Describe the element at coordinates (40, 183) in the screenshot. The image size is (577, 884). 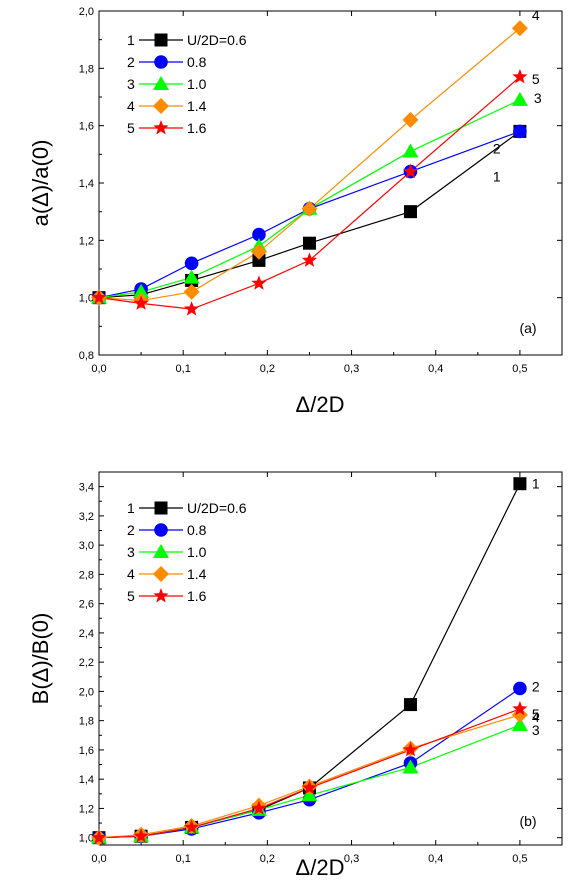
I see `y-axis-title: a(Δ)/a(0)` at that location.